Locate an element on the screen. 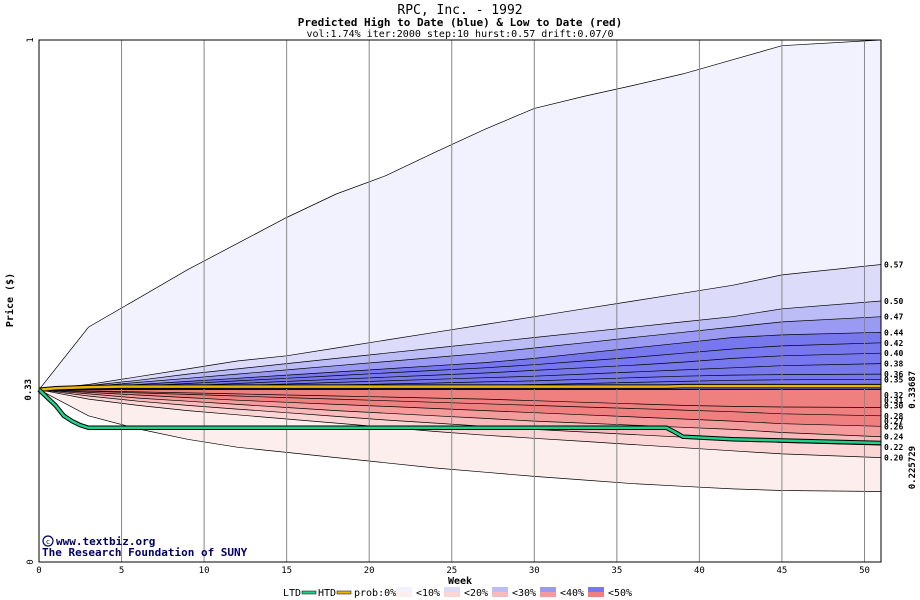 This screenshot has width=920, height=600. legend-ltd-label: LTD is located at coordinates (292, 593).